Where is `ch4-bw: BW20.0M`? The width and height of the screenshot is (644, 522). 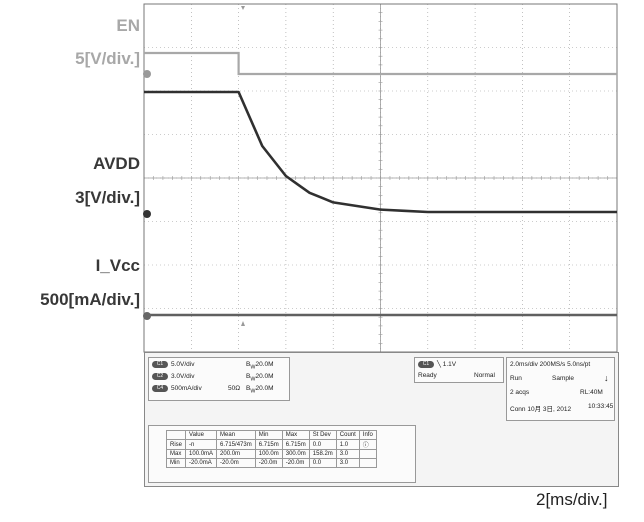 ch4-bw: BW20.0M is located at coordinates (260, 390).